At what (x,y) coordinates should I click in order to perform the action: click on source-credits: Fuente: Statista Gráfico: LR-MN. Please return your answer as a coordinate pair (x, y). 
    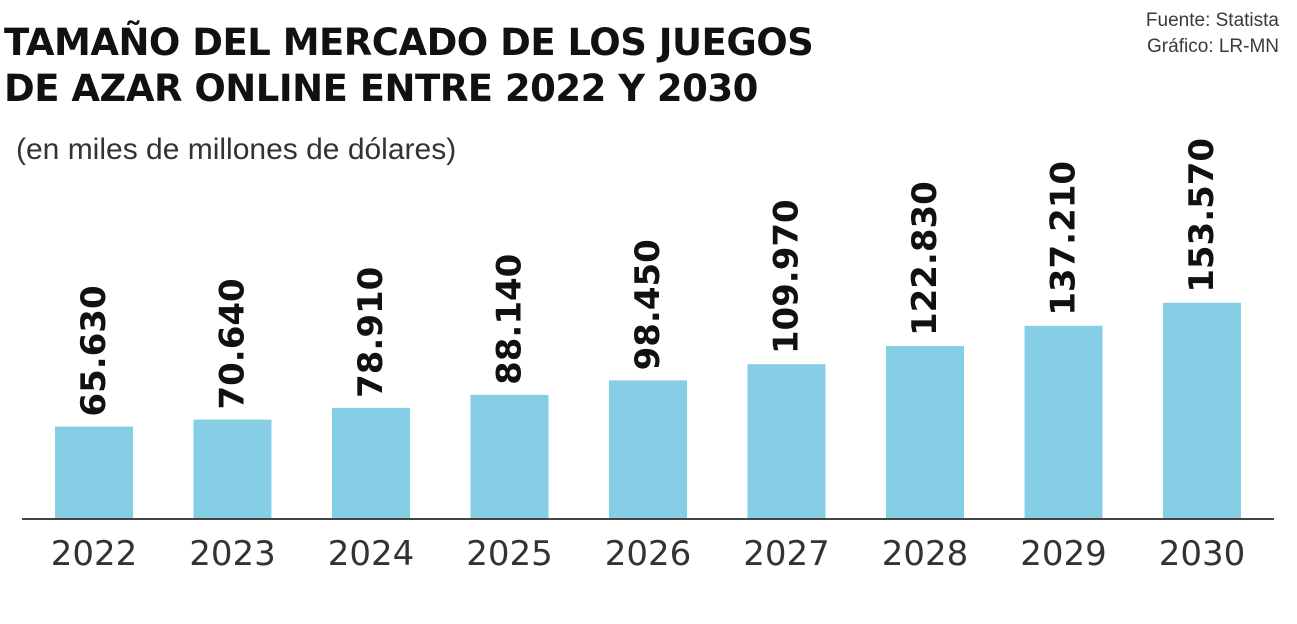
    Looking at the image, I should click on (1212, 34).